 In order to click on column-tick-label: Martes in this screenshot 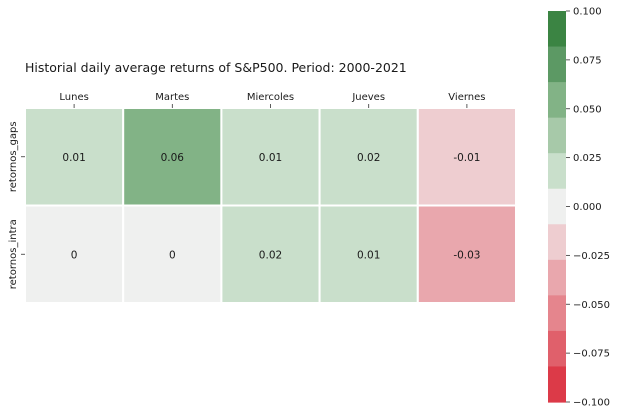, I will do `click(172, 97)`.